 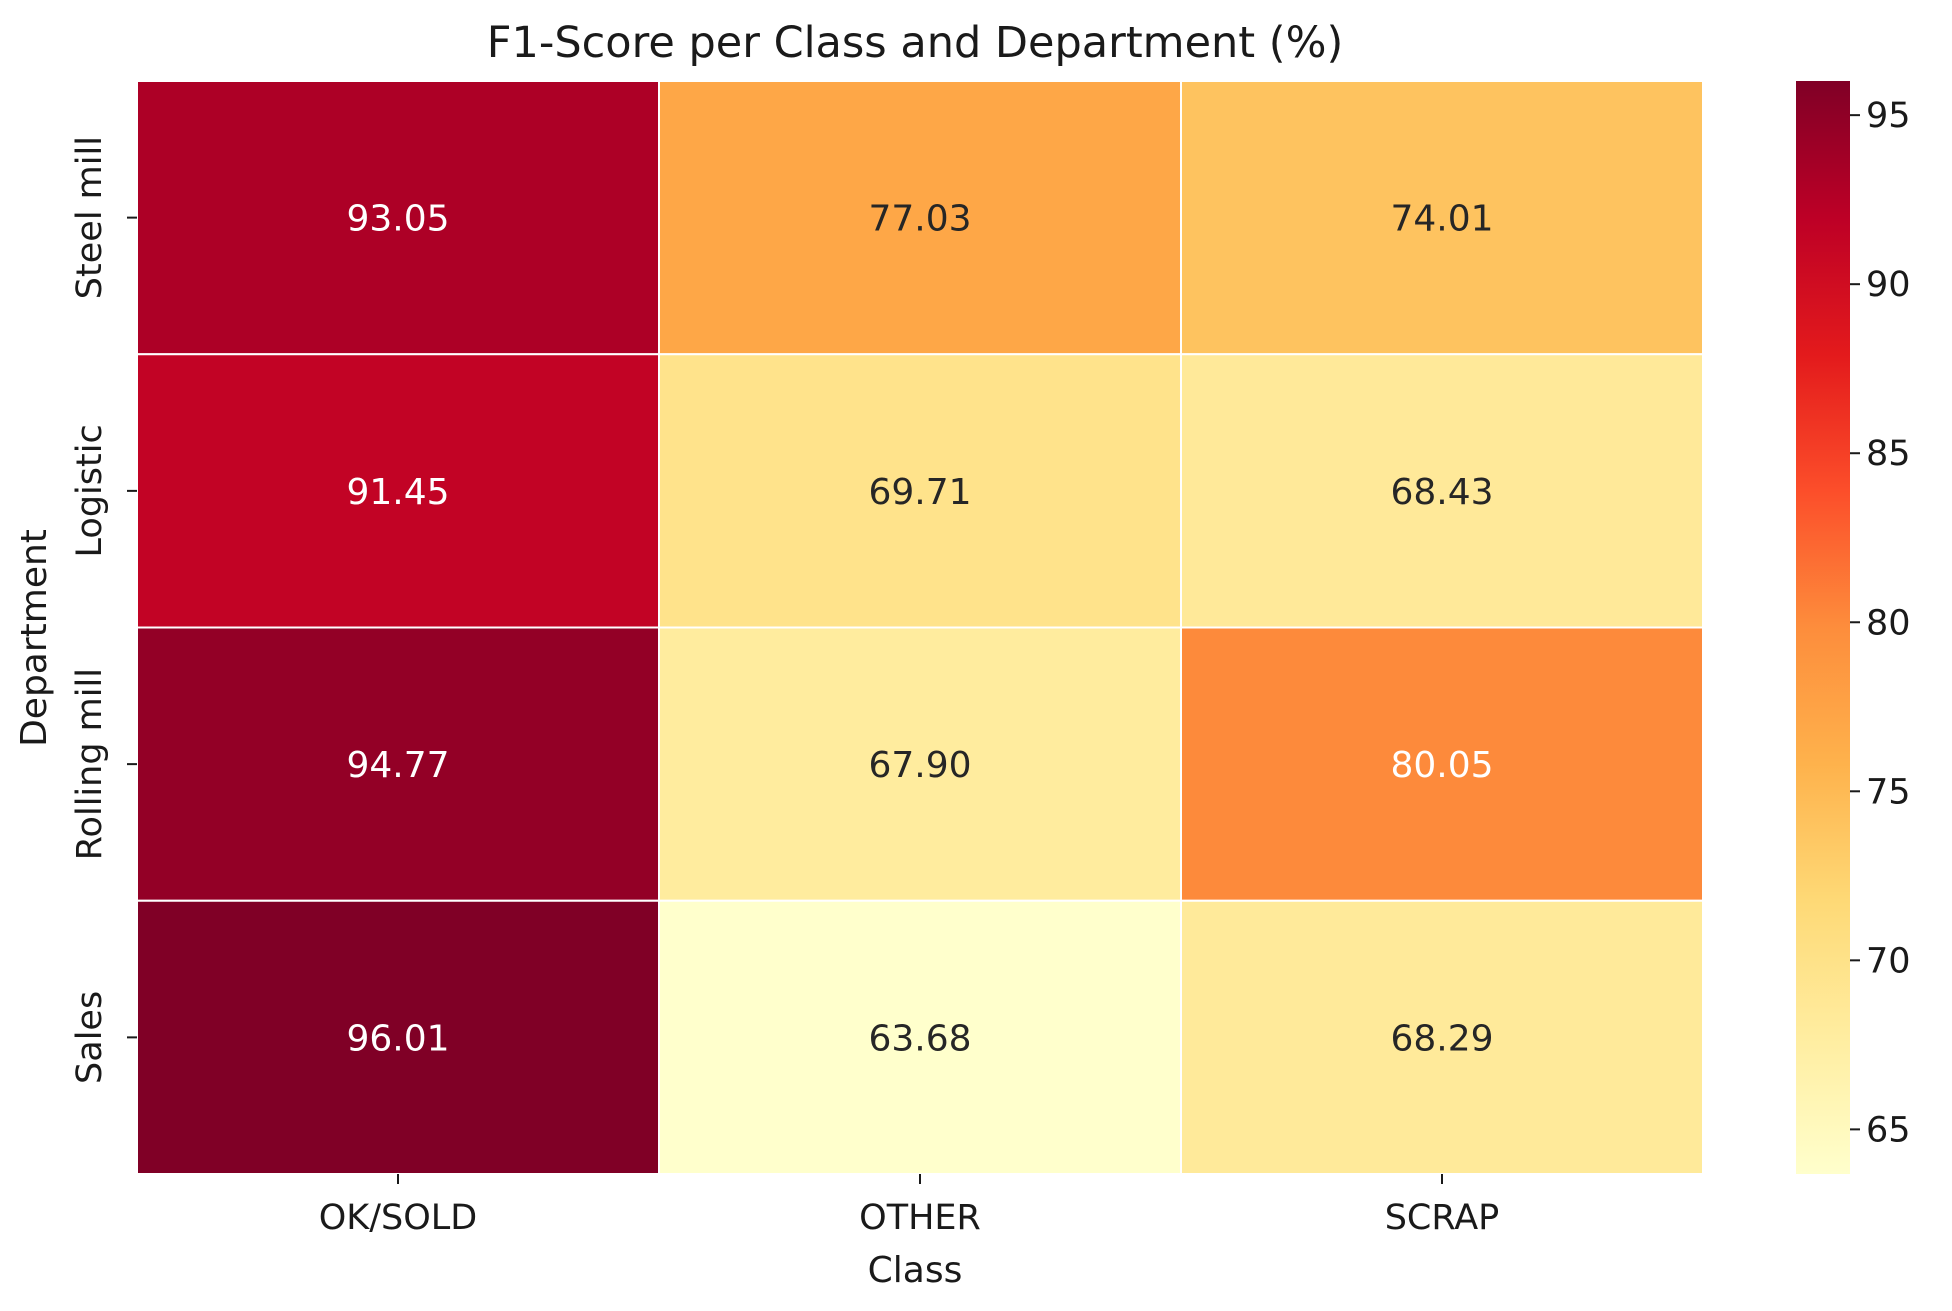 What do you see at coordinates (34, 638) in the screenshot?
I see `y-axis-label: Department` at bounding box center [34, 638].